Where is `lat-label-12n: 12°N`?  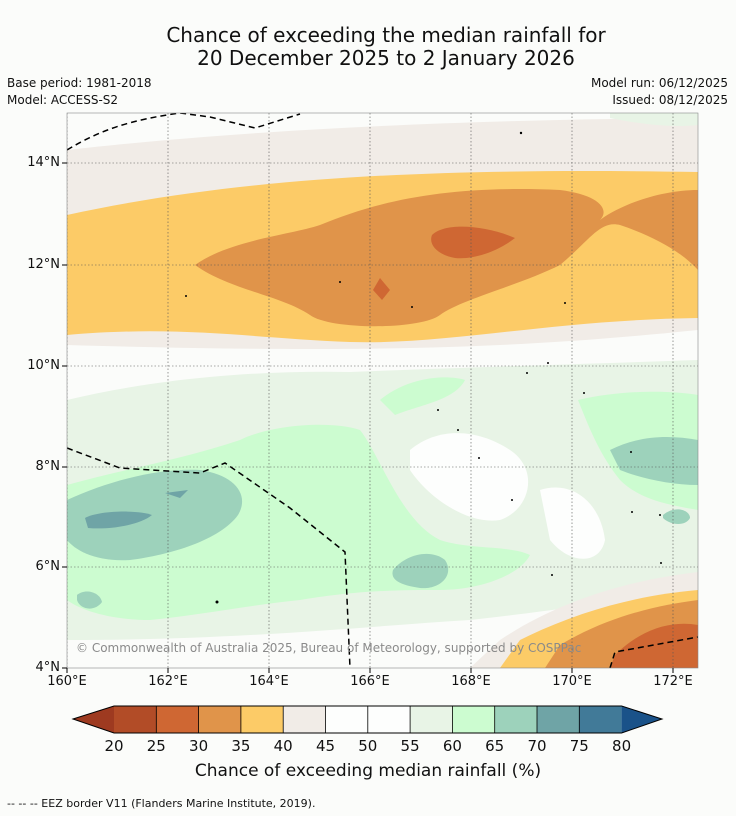 lat-label-12n: 12°N is located at coordinates (43, 264).